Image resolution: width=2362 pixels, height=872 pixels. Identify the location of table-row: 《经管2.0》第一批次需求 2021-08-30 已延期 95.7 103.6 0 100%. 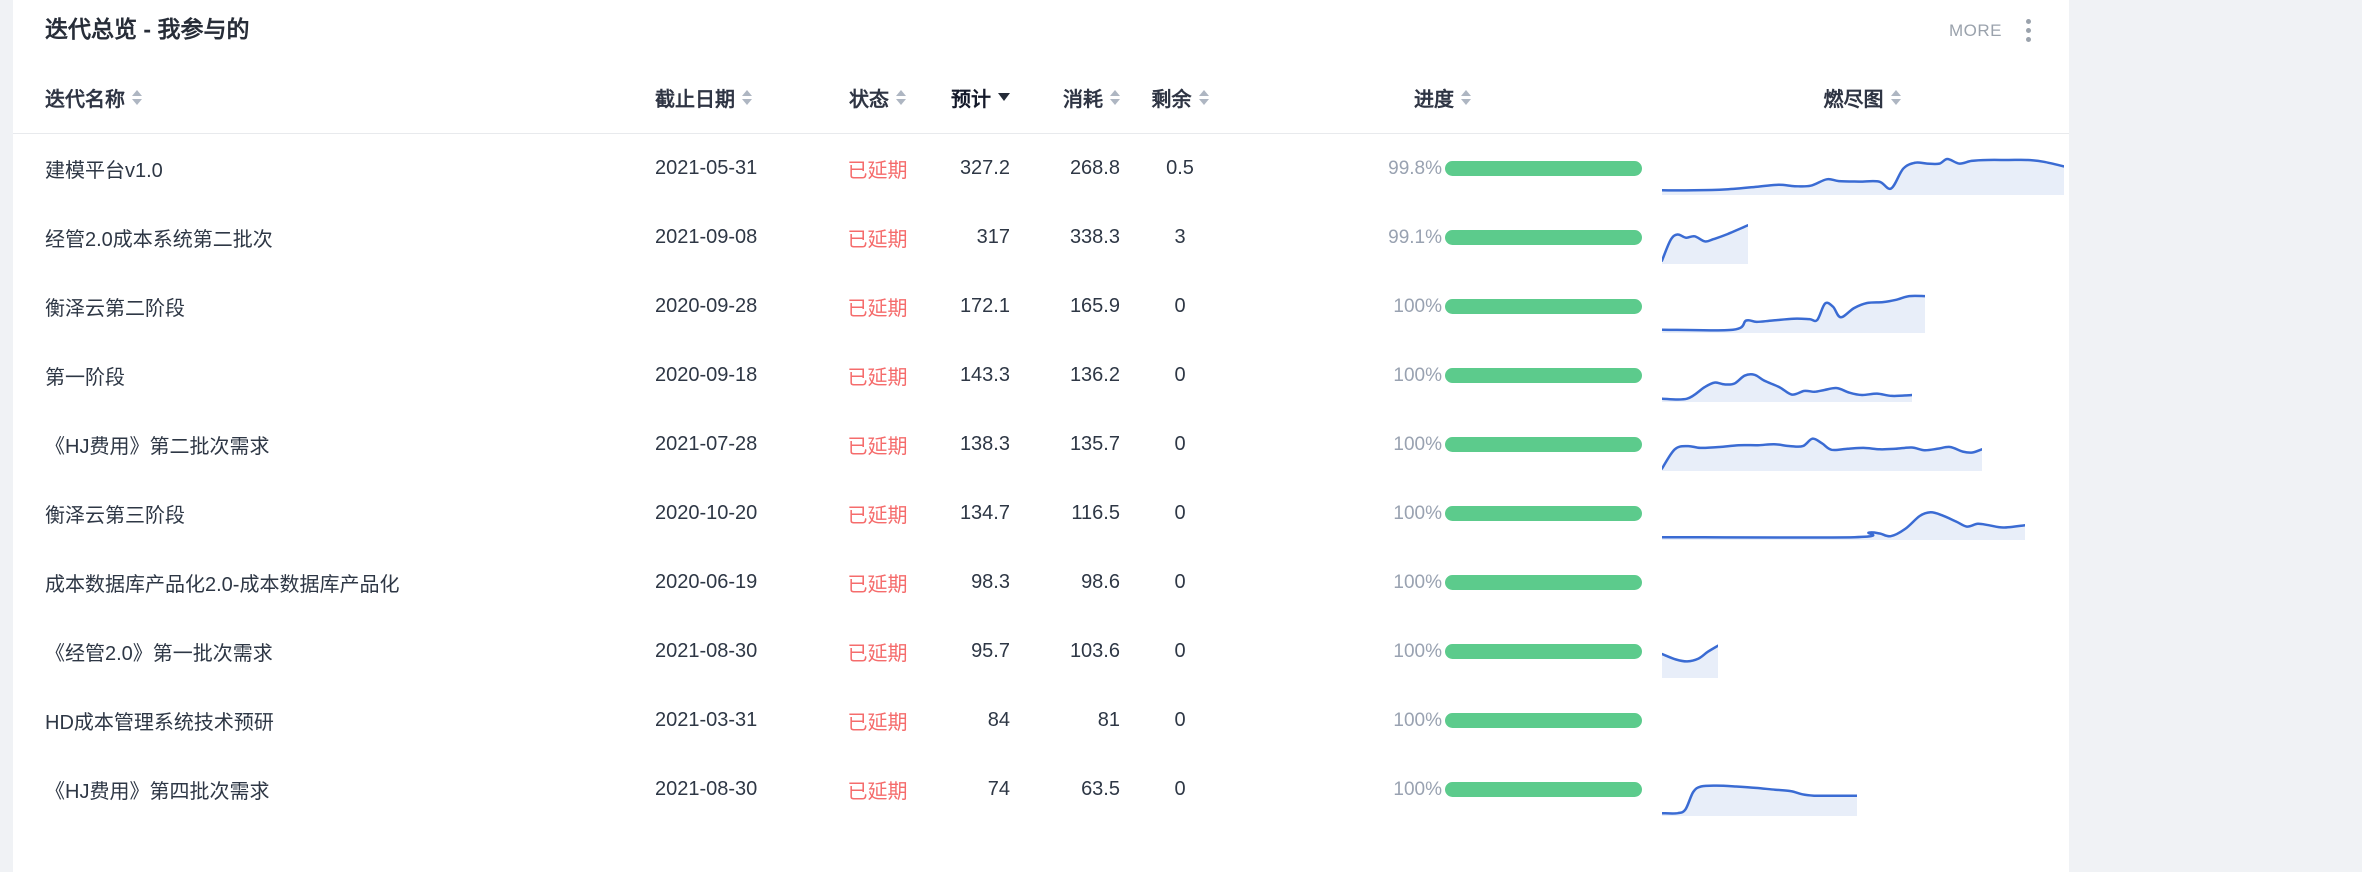
(1041, 651).